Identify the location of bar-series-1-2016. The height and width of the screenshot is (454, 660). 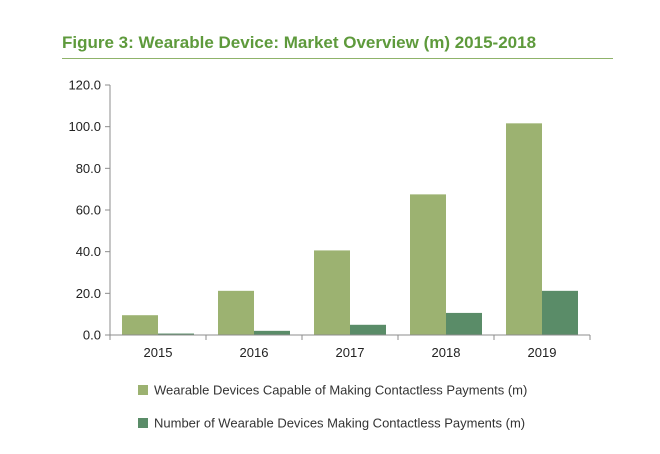
(236, 312).